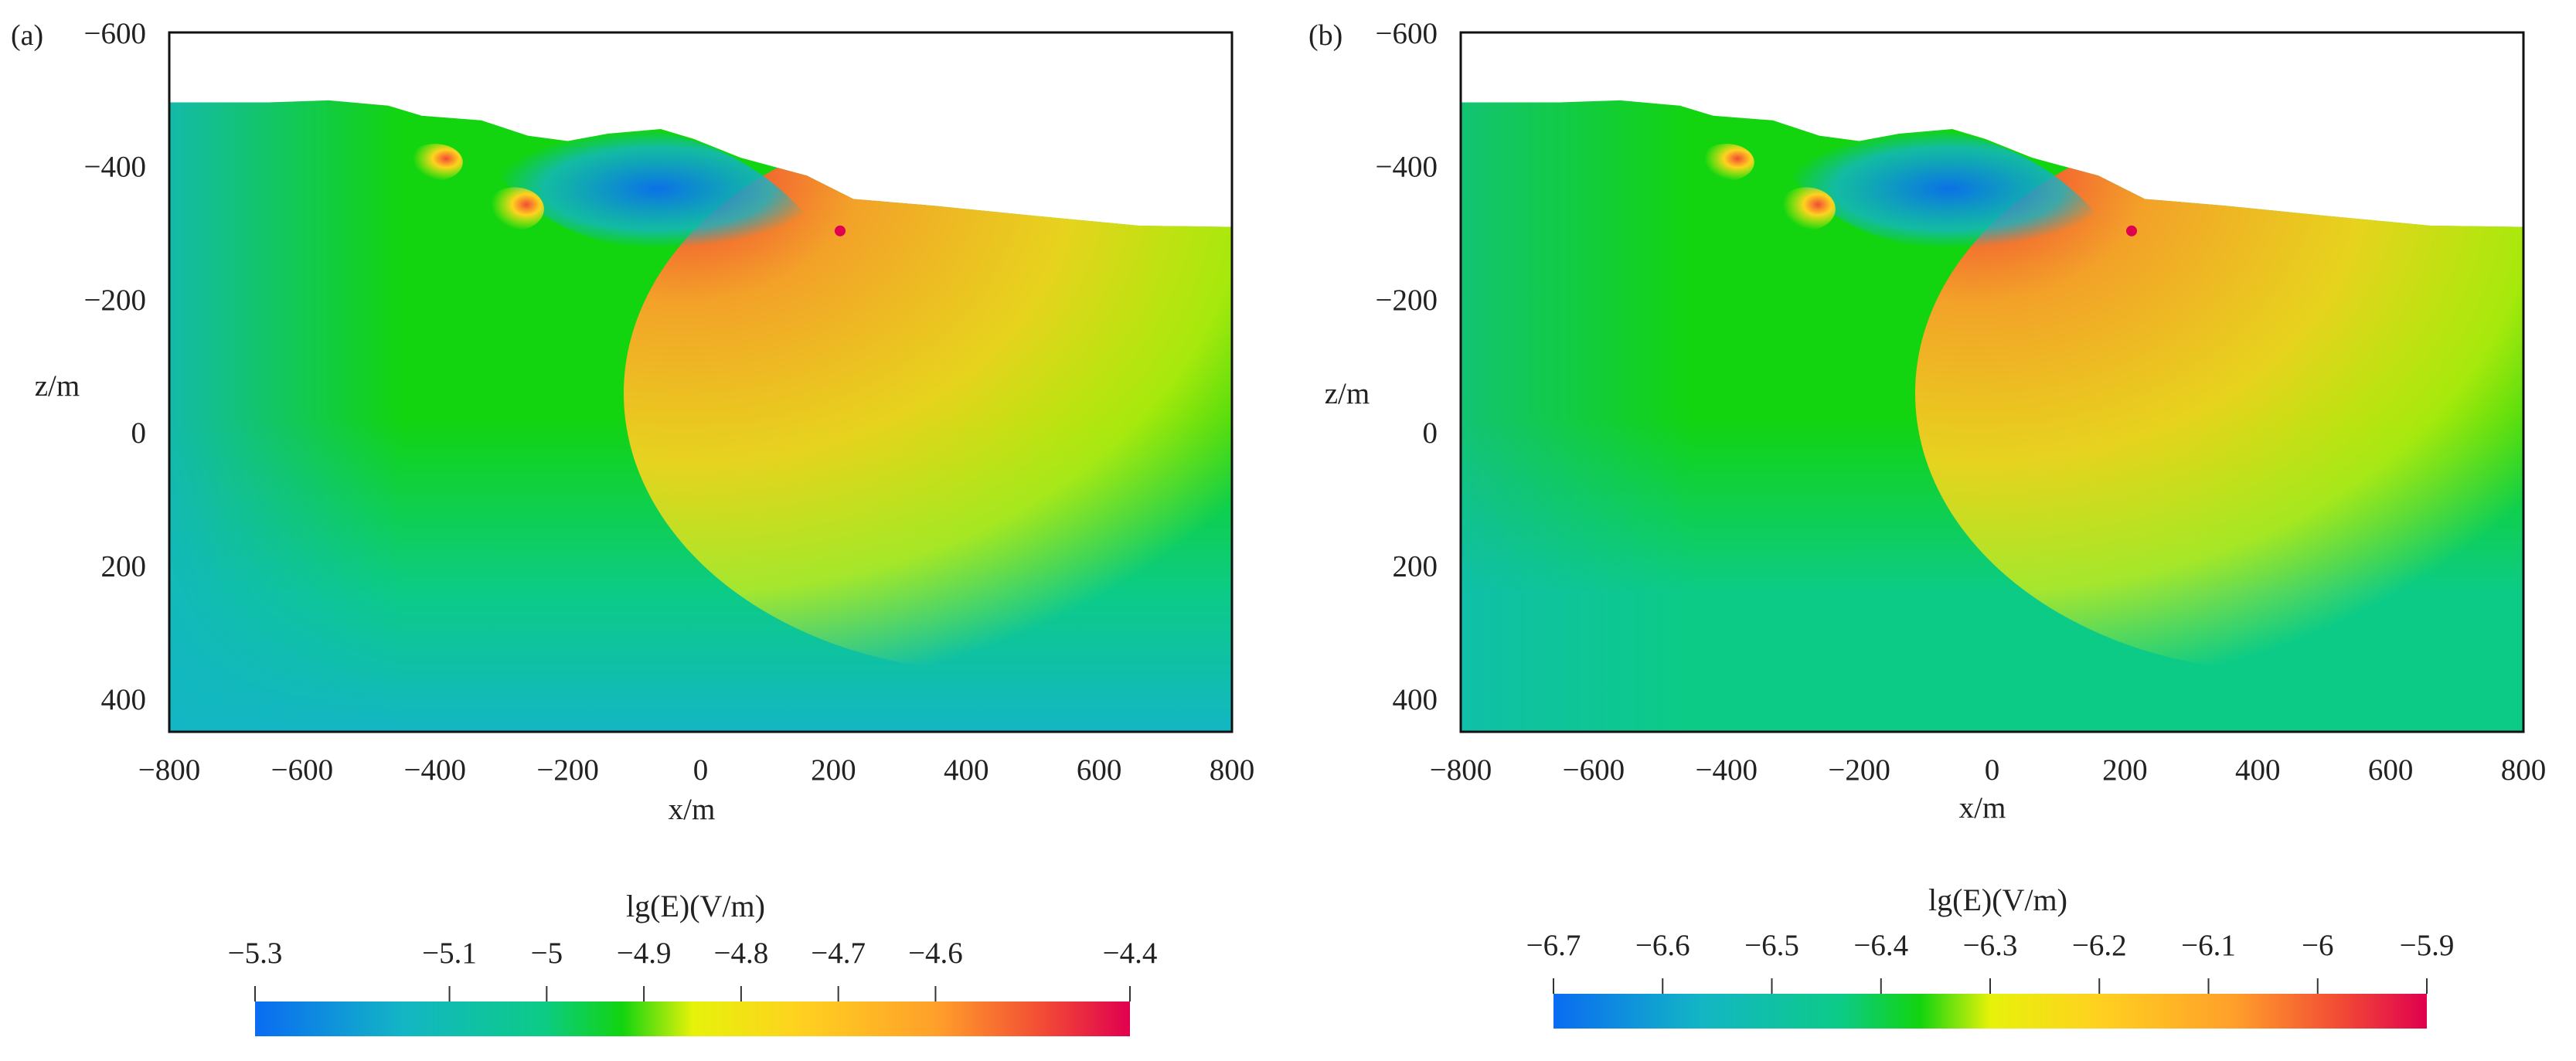  Describe the element at coordinates (302, 770) in the screenshot. I see `panel-a-x-tick-label: −600` at that location.